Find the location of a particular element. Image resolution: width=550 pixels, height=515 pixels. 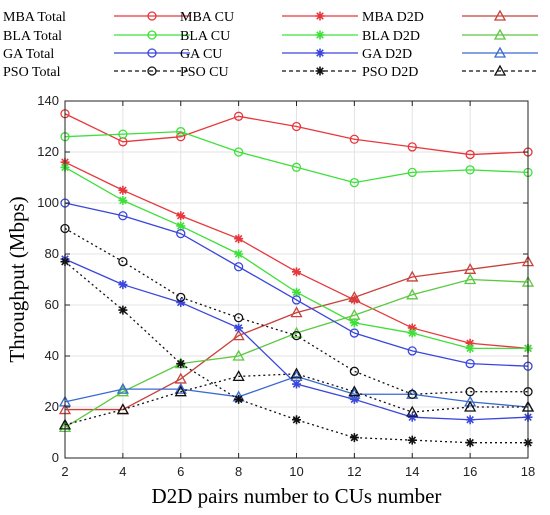

x-axis-title: D2D pairs number to CUs number is located at coordinates (297, 496).